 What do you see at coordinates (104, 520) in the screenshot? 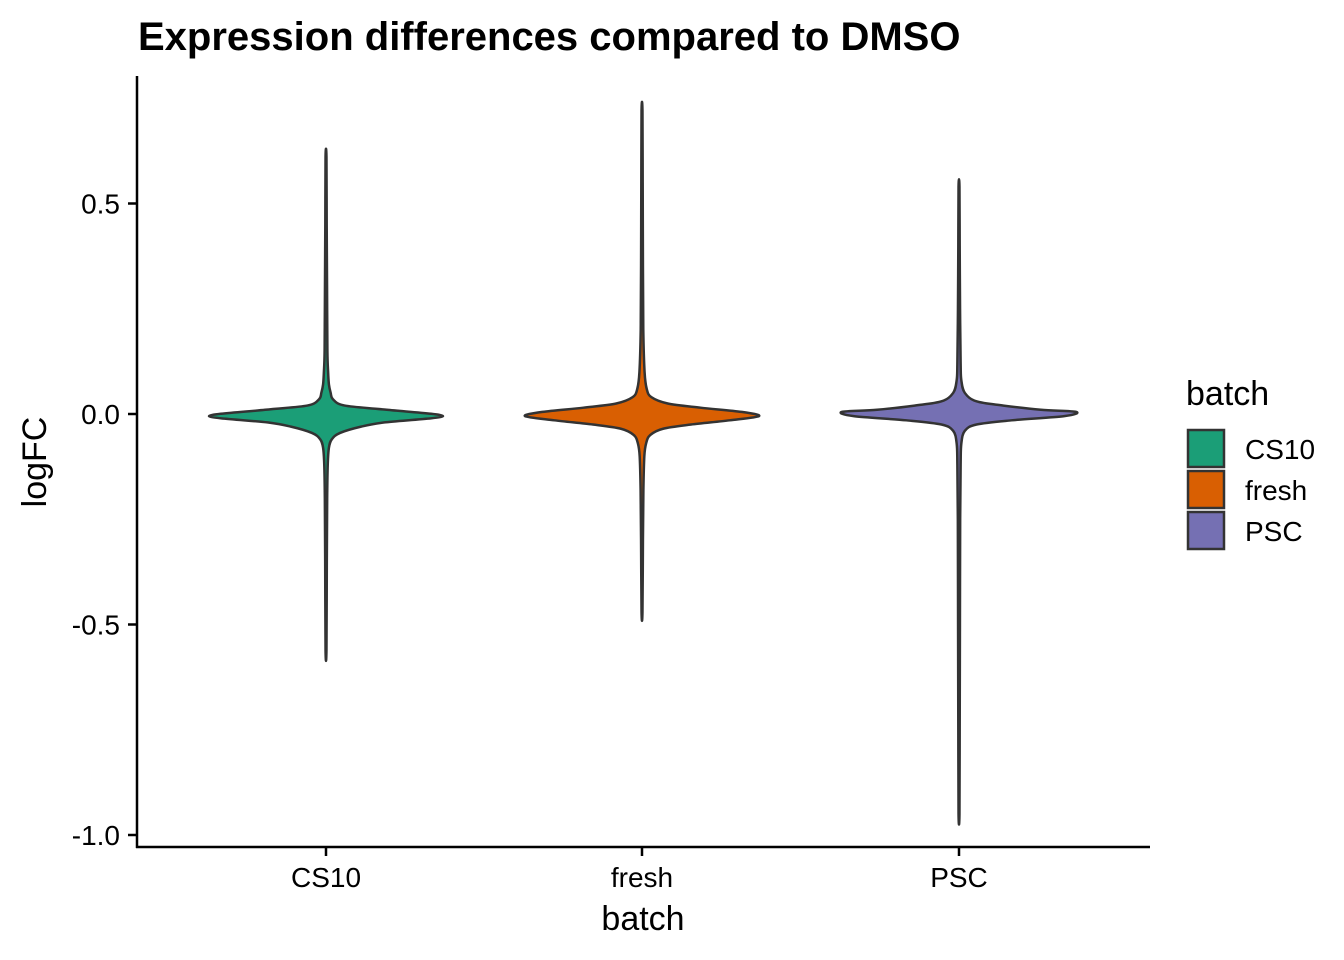
I see `y-axis-ticks: 0.5 0.0 -0.5 -1.0` at bounding box center [104, 520].